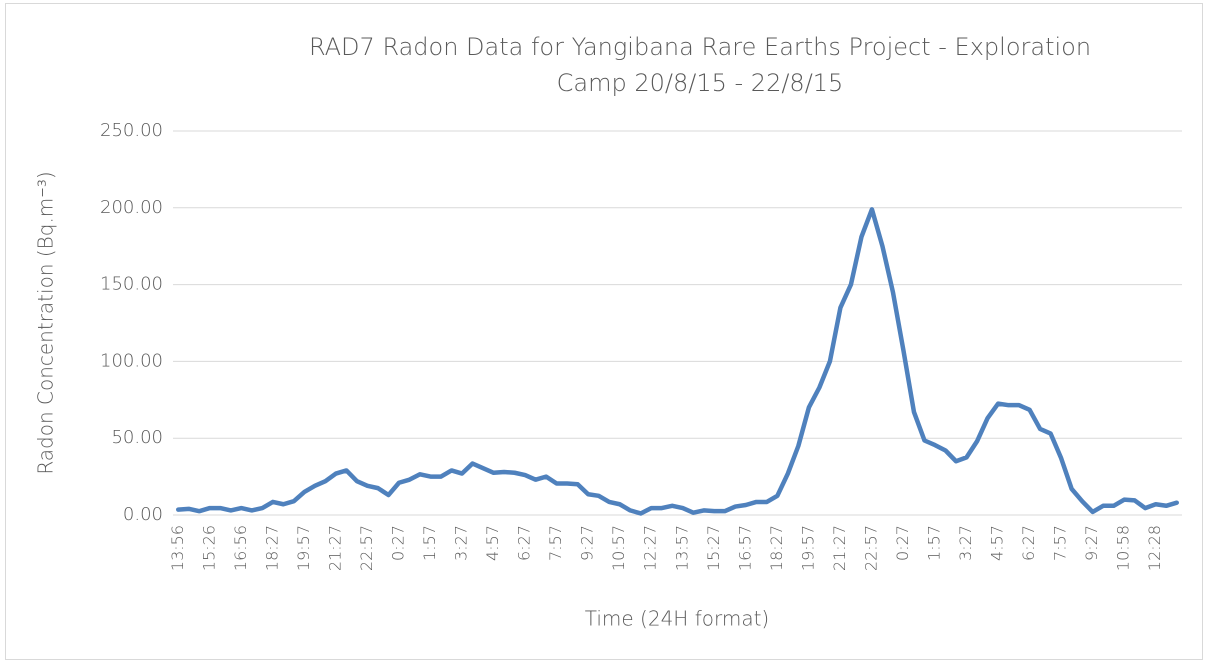 Image resolution: width=1208 pixels, height=664 pixels. I want to click on x-tick-label: 13:57, so click(681, 548).